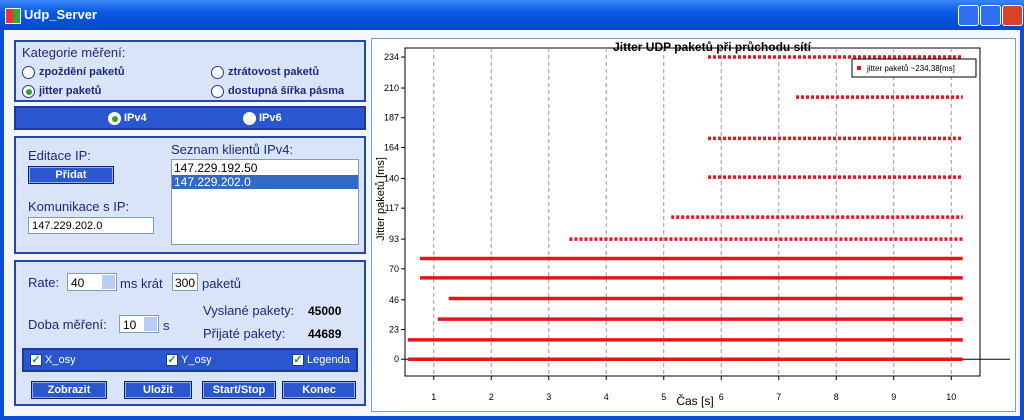 This screenshot has height=420, width=1024. What do you see at coordinates (249, 310) in the screenshot?
I see `label: Vyslané pakety:` at bounding box center [249, 310].